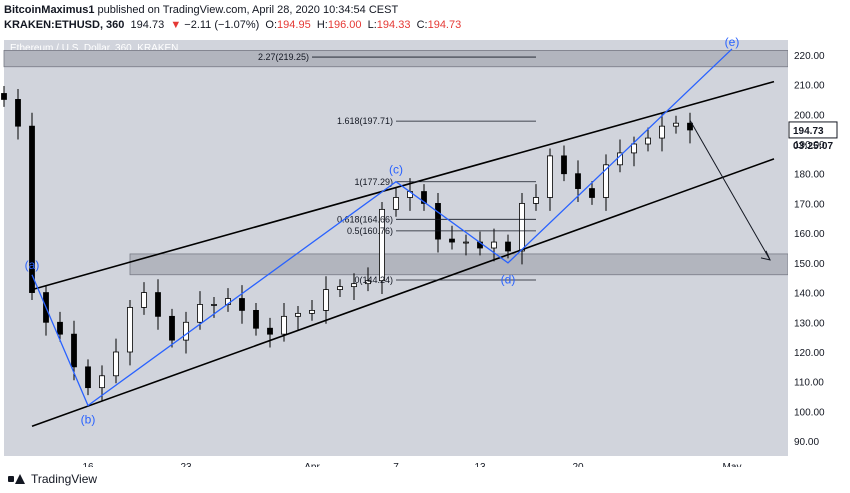  What do you see at coordinates (147, 25) in the screenshot?
I see `last-price: 194.73` at bounding box center [147, 25].